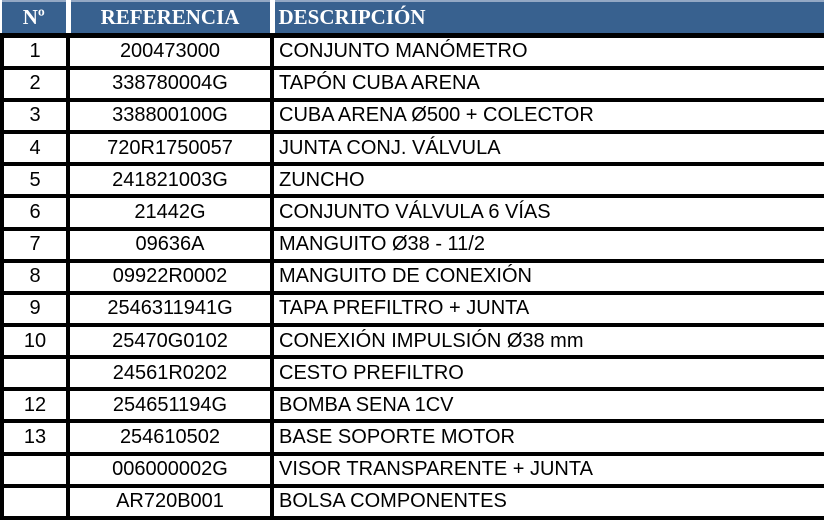 This screenshot has height=520, width=824. I want to click on table-row: 9 2546311941G TAPA PREFILTRO + JUNTA, so click(412, 309).